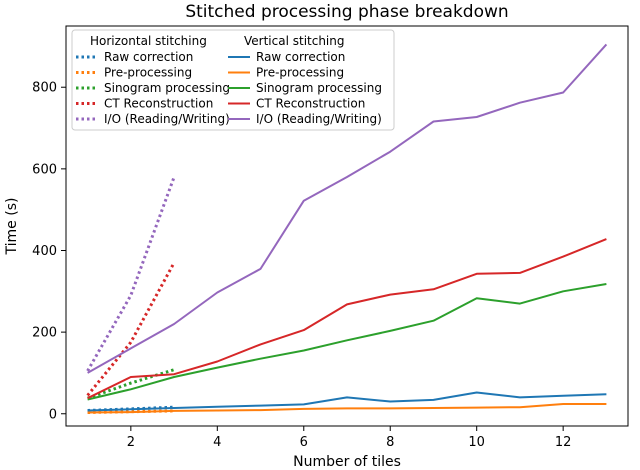  Describe the element at coordinates (347, 462) in the screenshot. I see `x-axis-label: Number of tiles` at that location.